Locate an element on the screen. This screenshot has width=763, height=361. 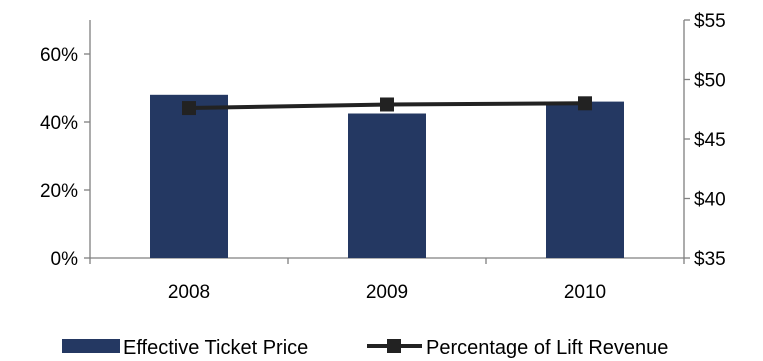
right-axis-ticks: $35 $40 $45 $50 $55 is located at coordinates (705, 140).